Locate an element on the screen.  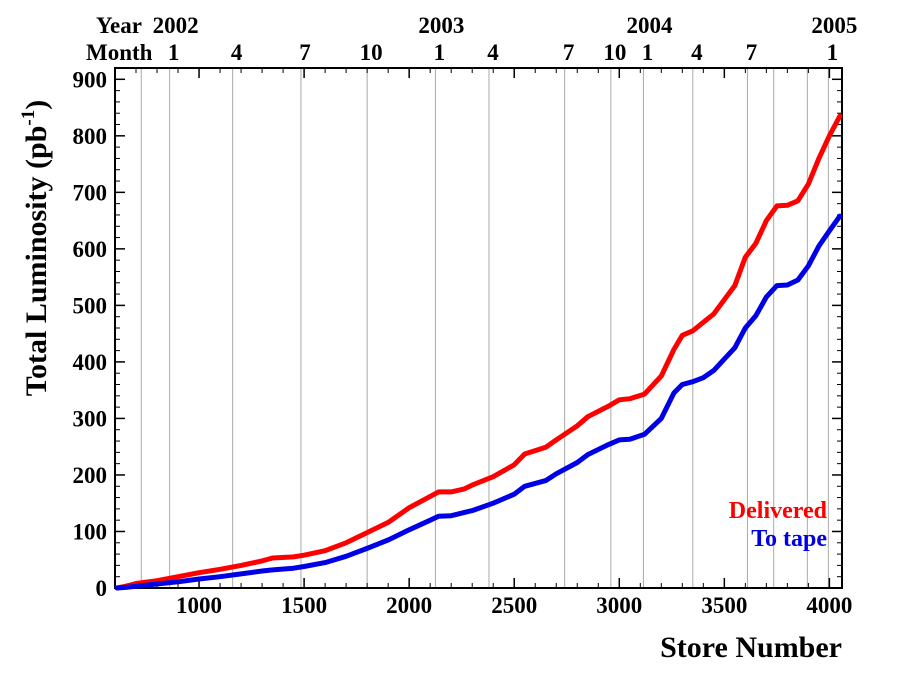
x-tick-label: 1000 is located at coordinates (199, 605).